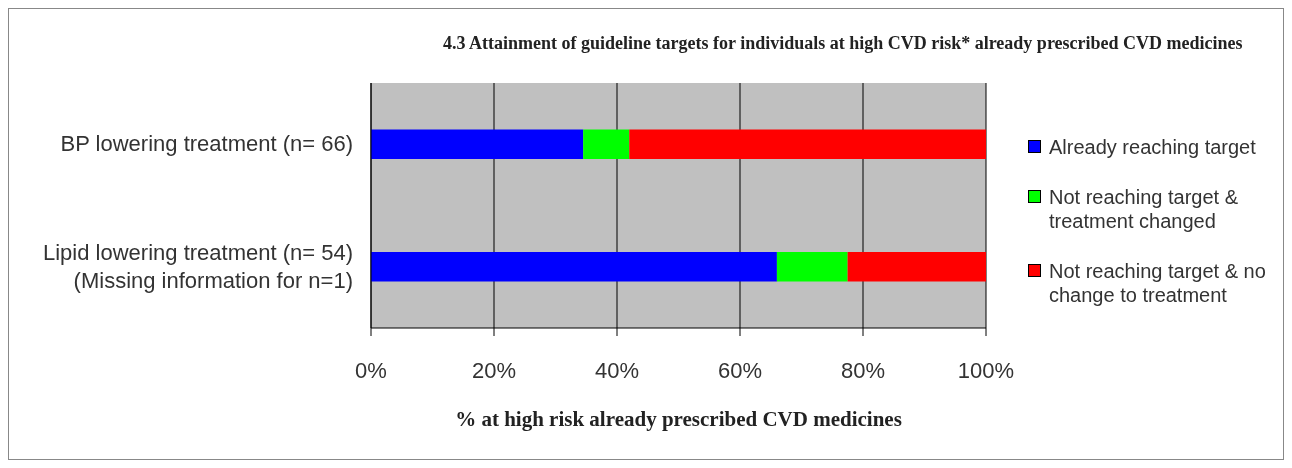  Describe the element at coordinates (198, 266) in the screenshot. I see `y-tick-label: Lipid lowering treatment (n= 54) (Missing information for n=1)` at that location.